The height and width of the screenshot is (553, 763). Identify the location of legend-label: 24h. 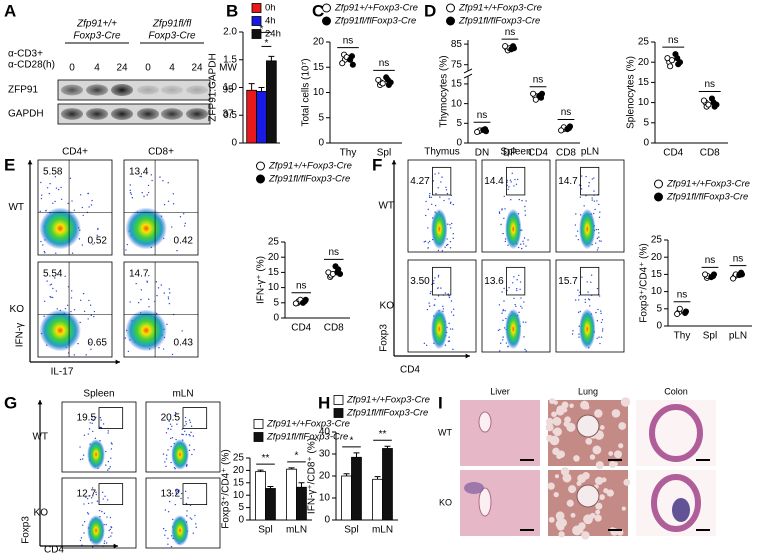
(273, 34).